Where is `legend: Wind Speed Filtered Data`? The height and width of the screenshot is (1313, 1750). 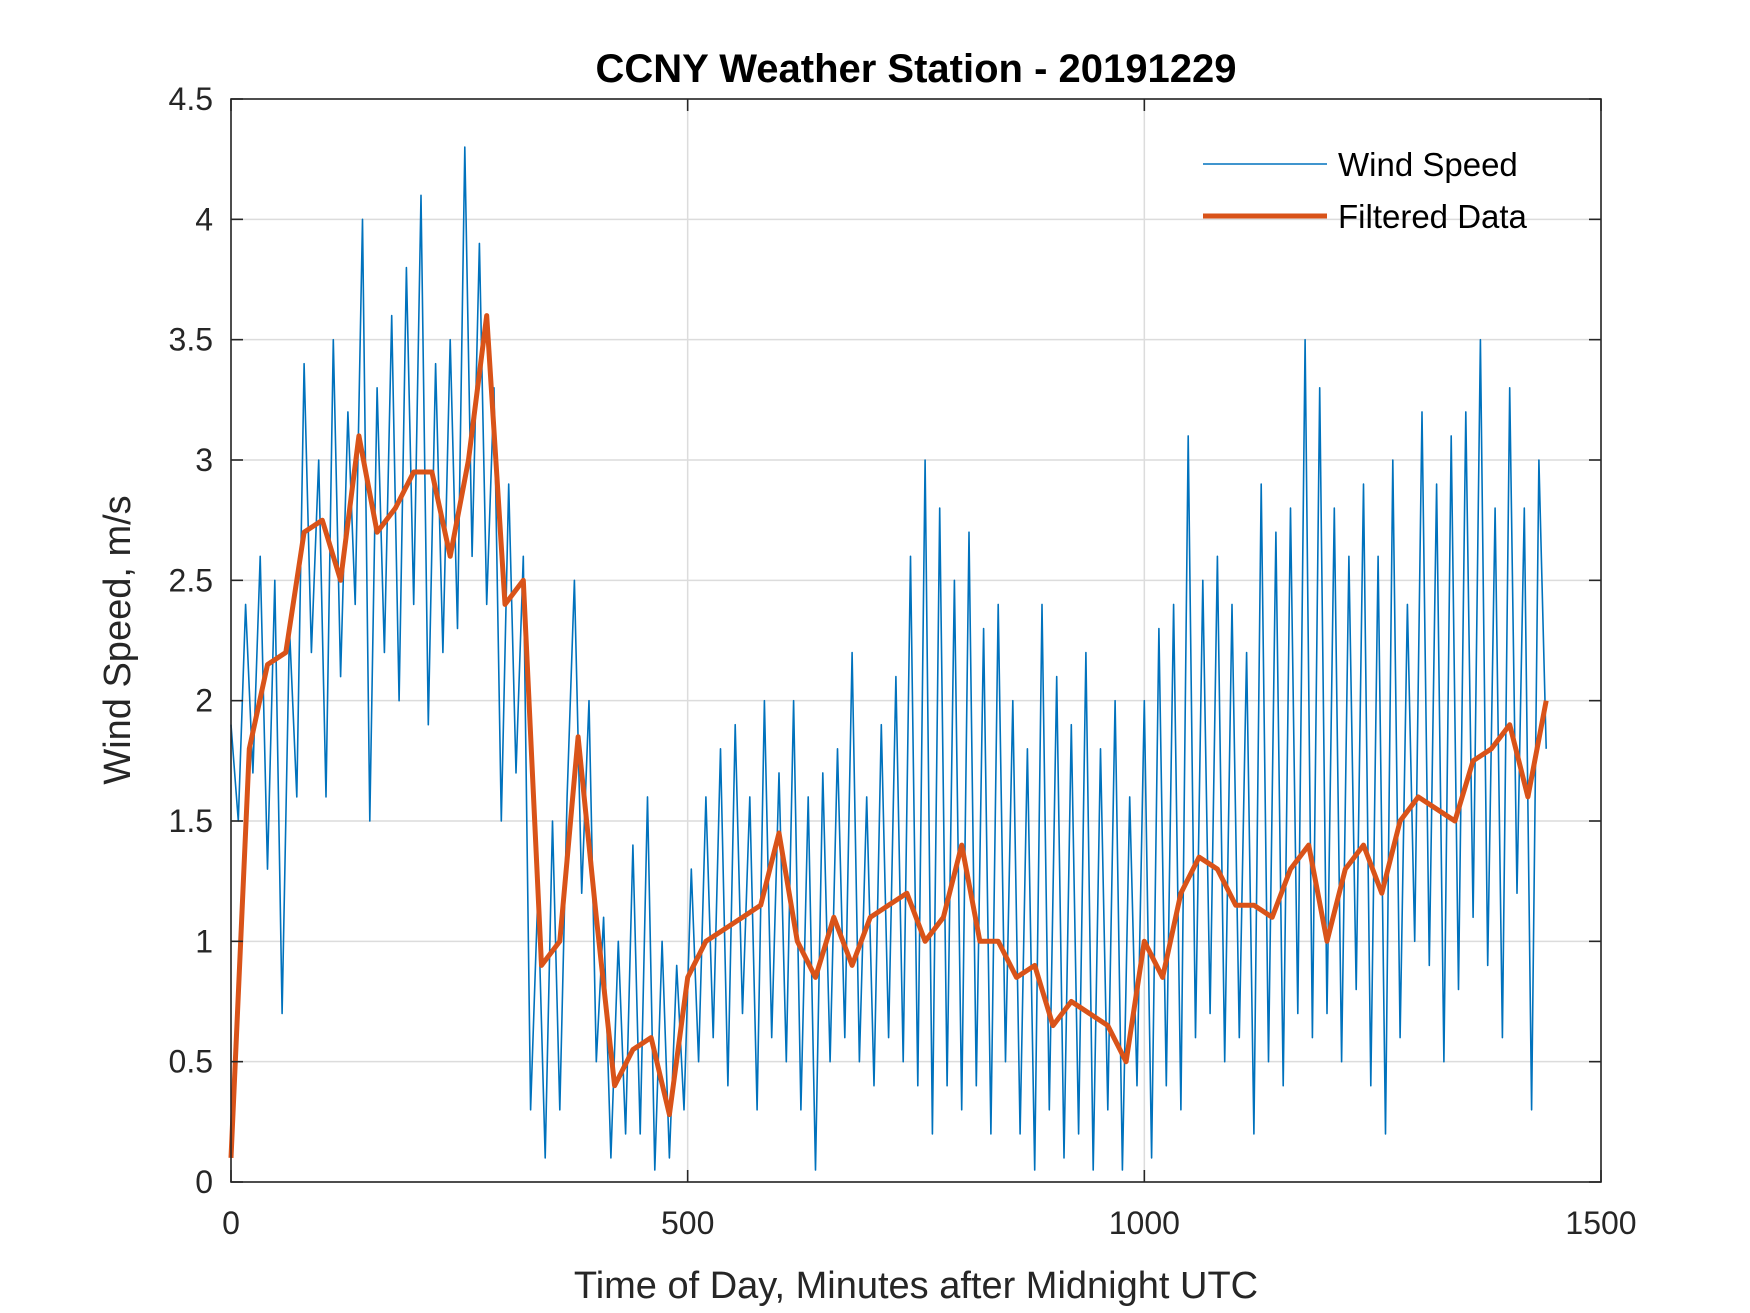
legend: Wind Speed Filtered Data is located at coordinates (1365, 190).